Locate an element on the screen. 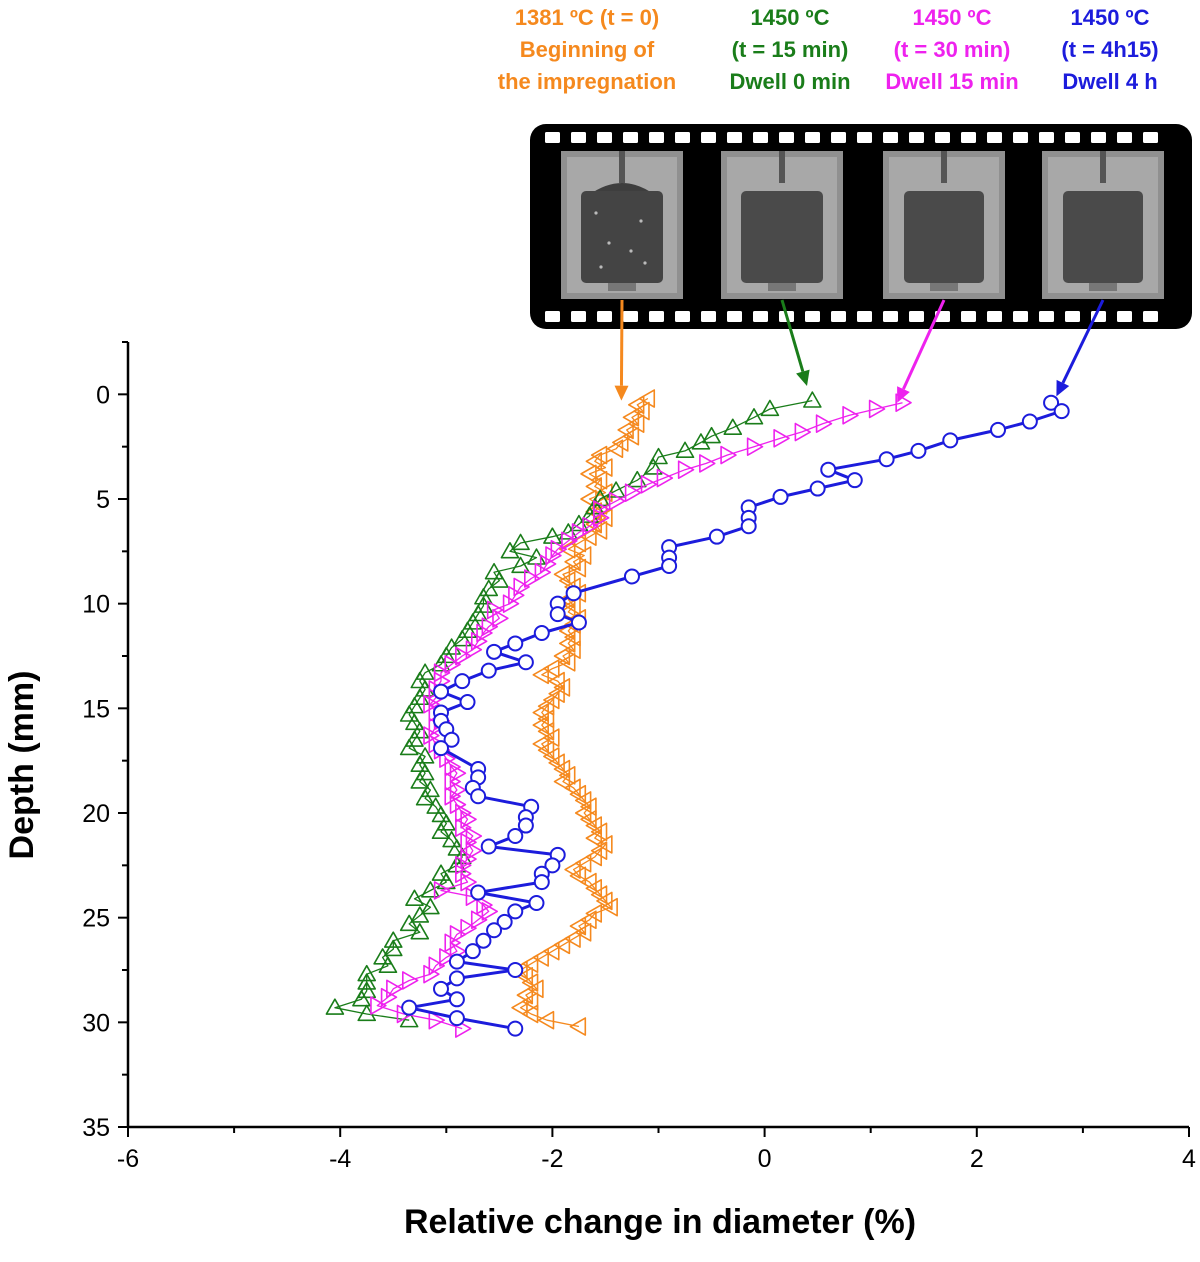 This screenshot has width=1200, height=1262. x-tick-label: -2 is located at coordinates (552, 1159).